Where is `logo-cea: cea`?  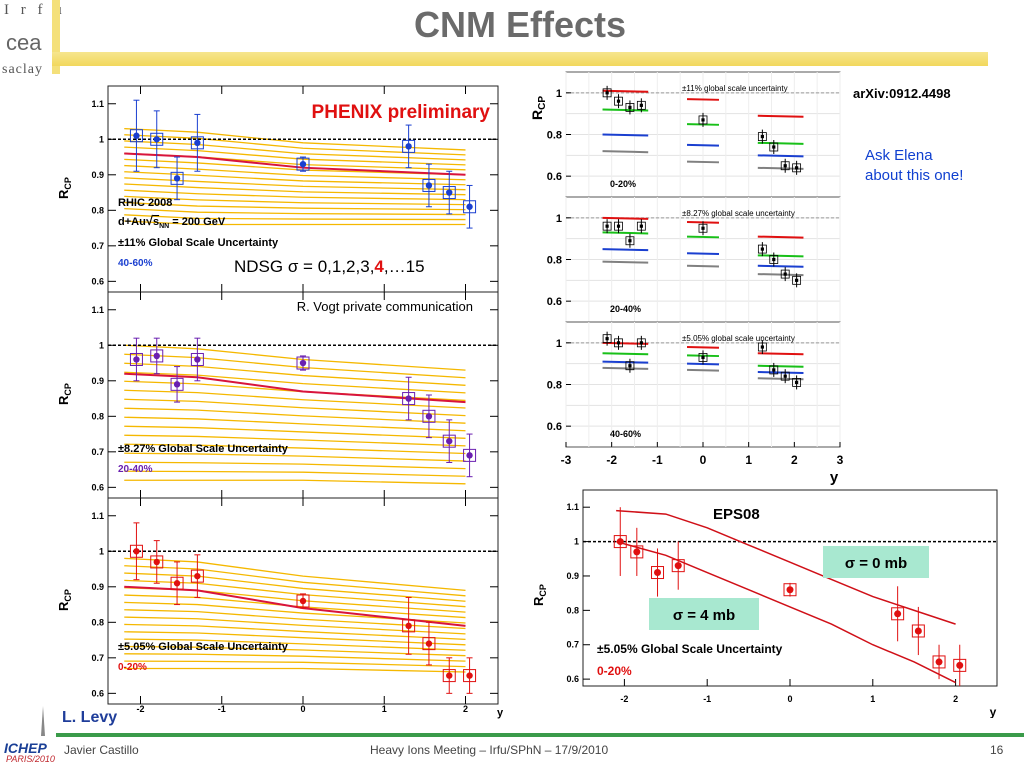
logo-cea: cea is located at coordinates (24, 42).